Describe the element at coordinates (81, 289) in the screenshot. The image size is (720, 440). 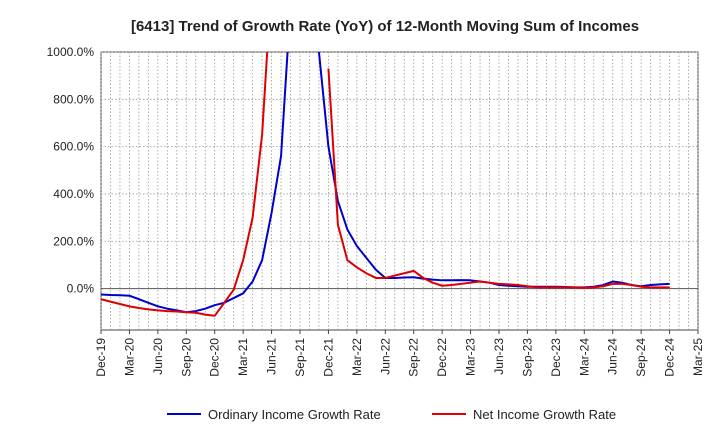
I see `y-tick-label: 0.0%` at that location.